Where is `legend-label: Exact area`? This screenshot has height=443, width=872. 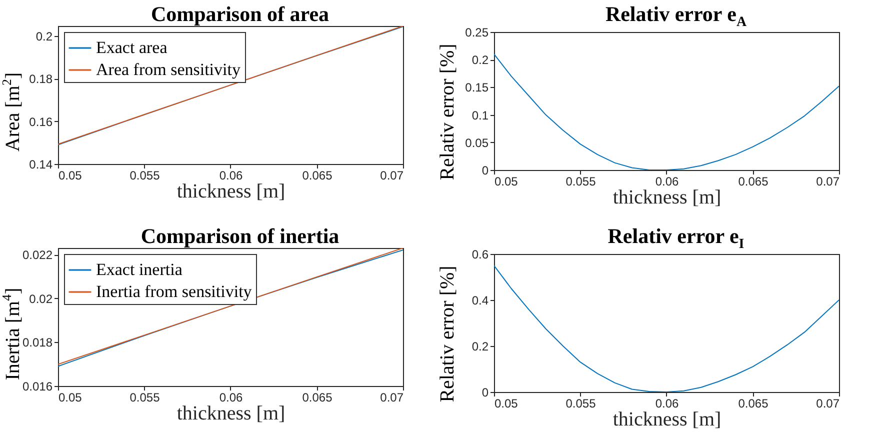 legend-label: Exact area is located at coordinates (132, 47).